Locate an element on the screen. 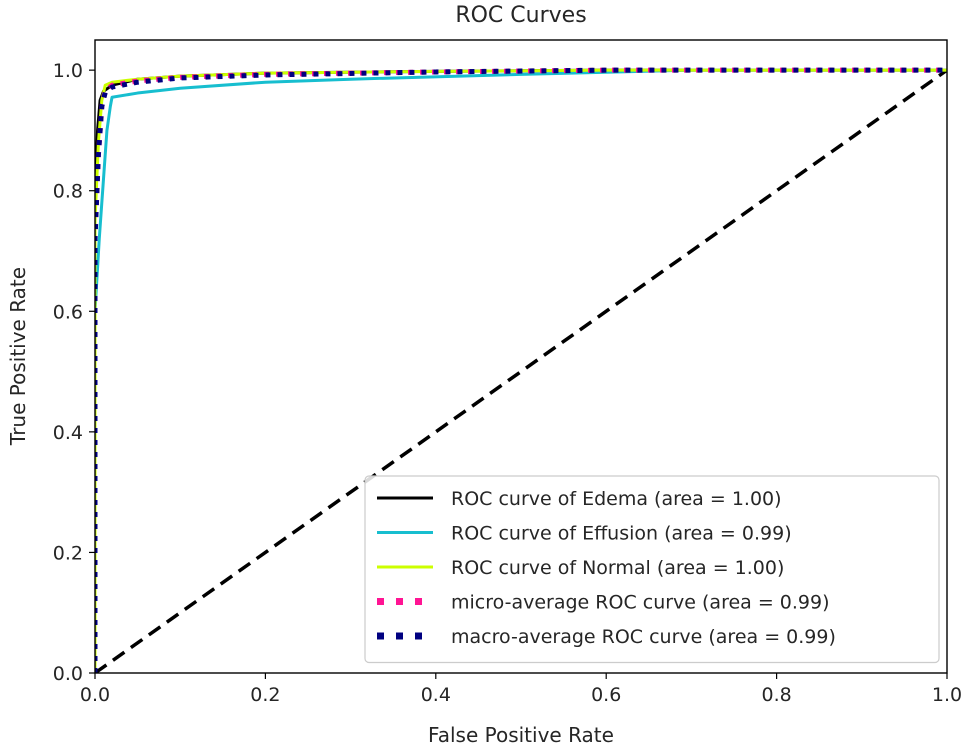  x-axis: 0.0 0.2 0.4 0.6 0.8 1.0 is located at coordinates (521, 689).